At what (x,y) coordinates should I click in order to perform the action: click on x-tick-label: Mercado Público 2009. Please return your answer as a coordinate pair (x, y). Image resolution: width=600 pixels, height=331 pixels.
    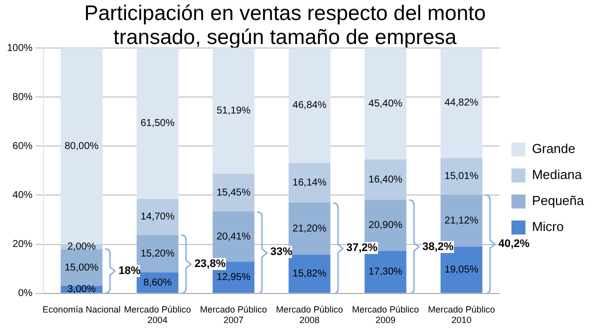
    Looking at the image, I should click on (386, 315).